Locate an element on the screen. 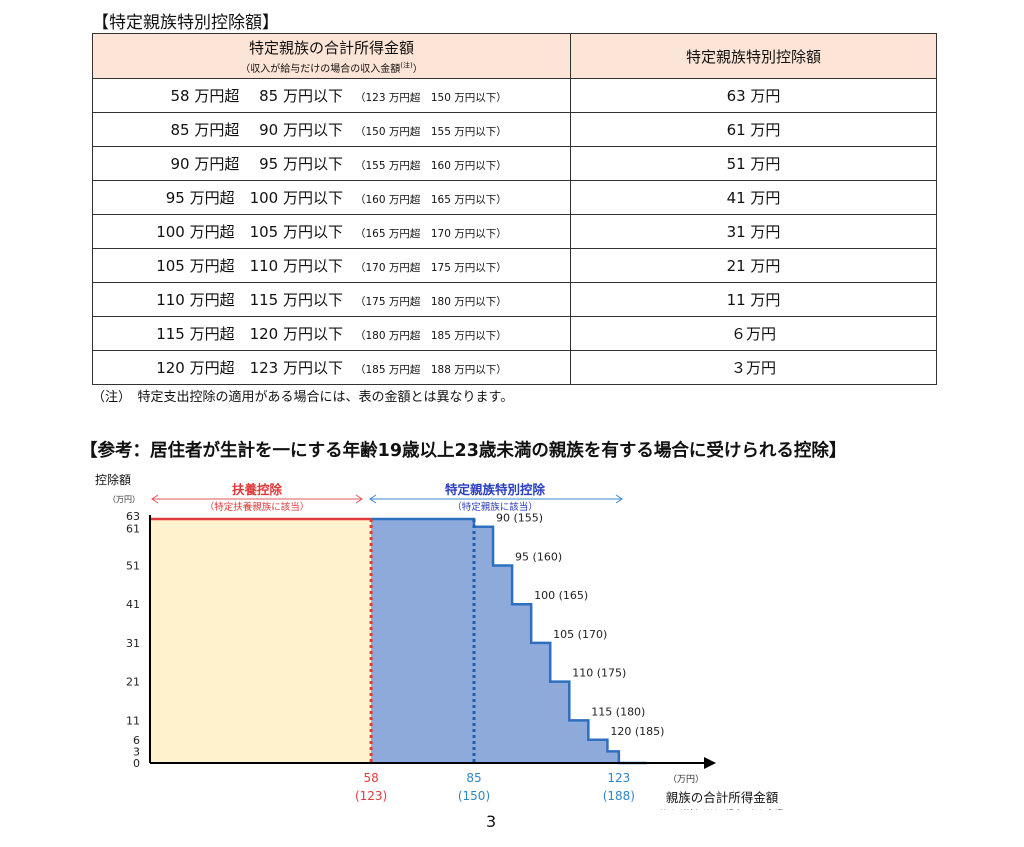 The image size is (1024, 847). special-arrow-head-right is located at coordinates (619, 499).